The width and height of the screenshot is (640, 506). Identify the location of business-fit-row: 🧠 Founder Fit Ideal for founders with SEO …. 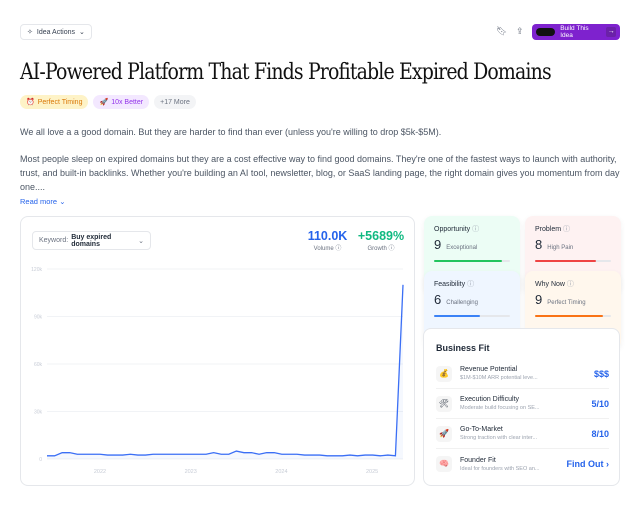
(522, 464).